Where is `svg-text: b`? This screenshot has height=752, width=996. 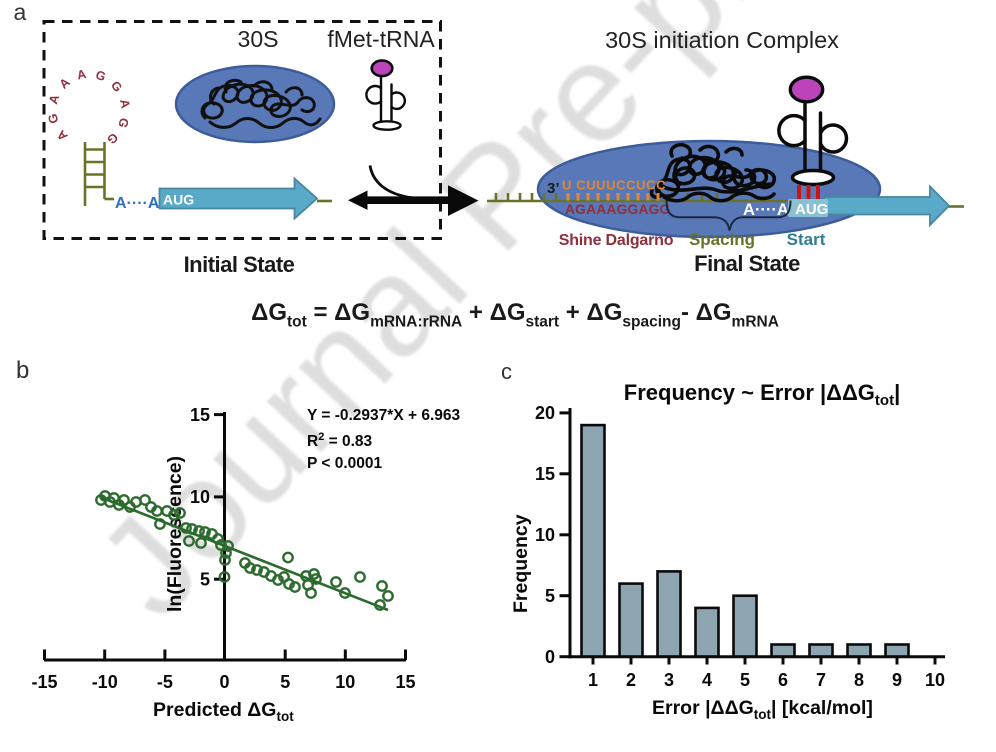
svg-text: b is located at coordinates (22, 370).